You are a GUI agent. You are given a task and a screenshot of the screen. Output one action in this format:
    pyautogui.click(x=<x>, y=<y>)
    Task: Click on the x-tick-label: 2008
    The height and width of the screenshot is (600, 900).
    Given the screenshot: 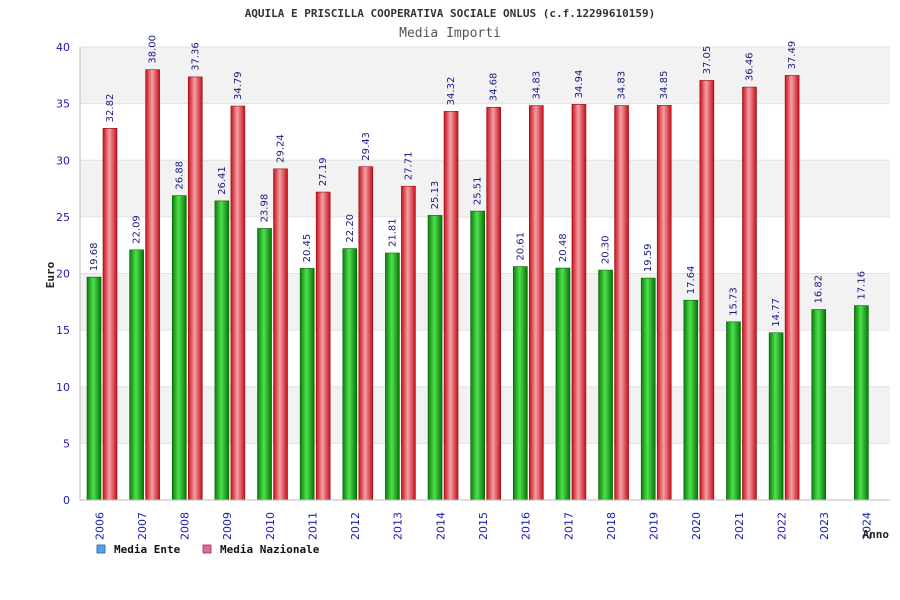 What is the action you would take?
    pyautogui.click(x=185, y=526)
    